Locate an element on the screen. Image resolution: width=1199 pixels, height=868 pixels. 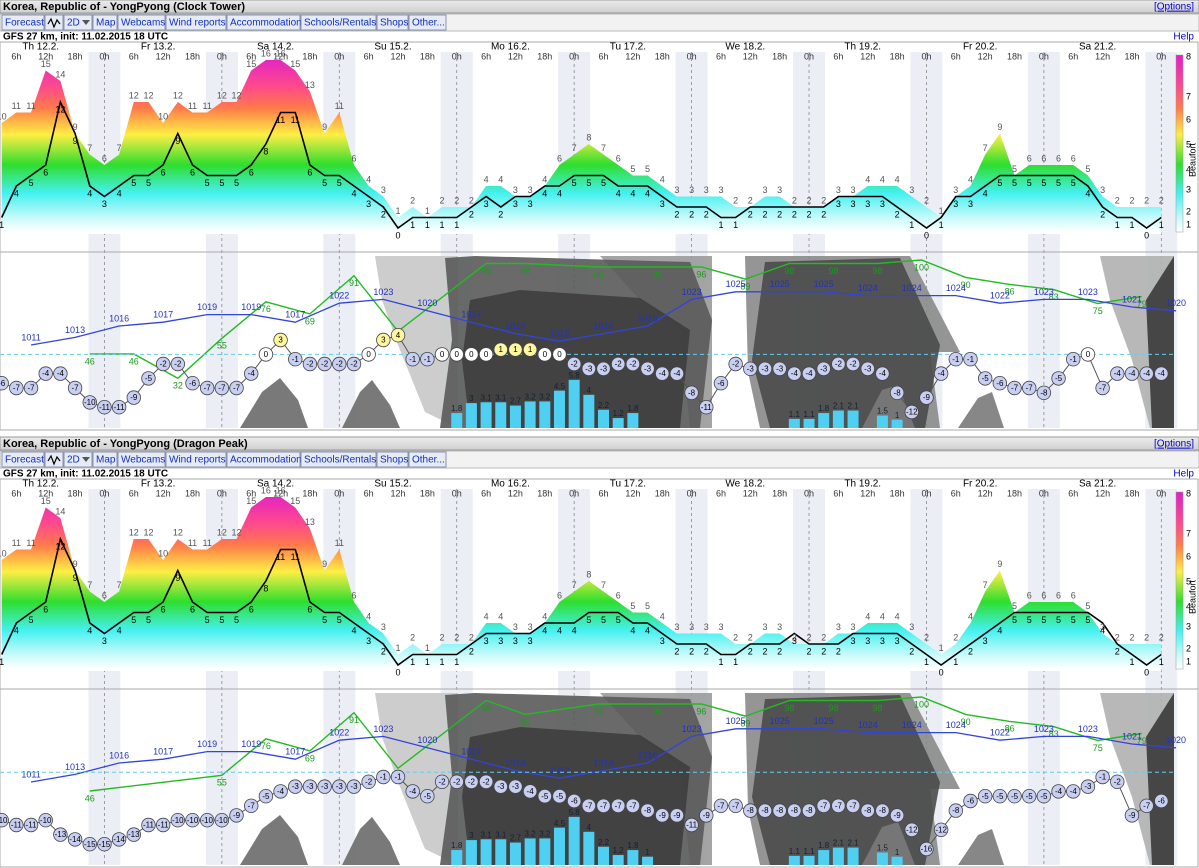
temperature-label: -9 is located at coordinates (898, 815).